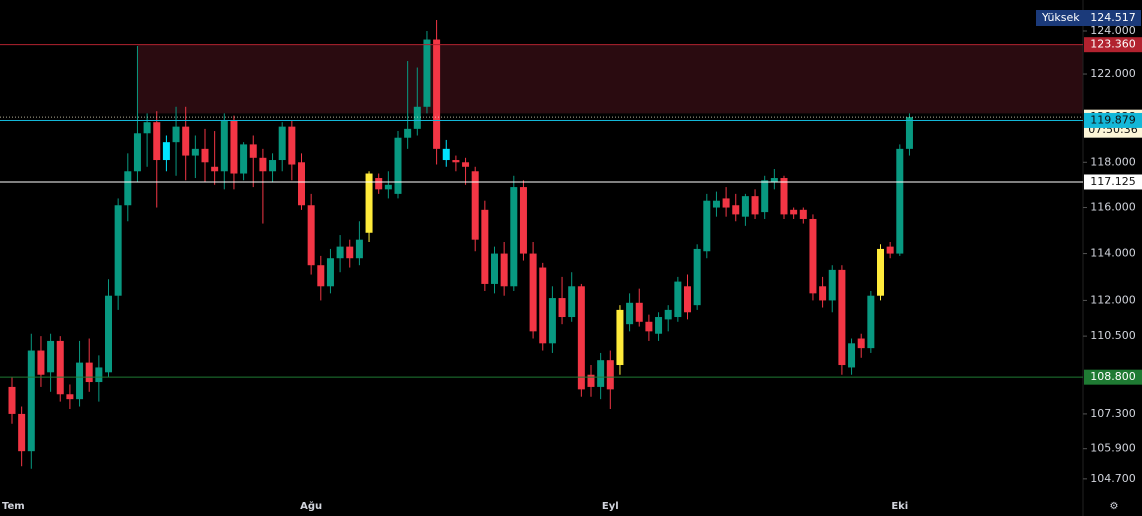 The image size is (1142, 516). What do you see at coordinates (1113, 17) in the screenshot?
I see `high-label: 124.517` at bounding box center [1113, 17].